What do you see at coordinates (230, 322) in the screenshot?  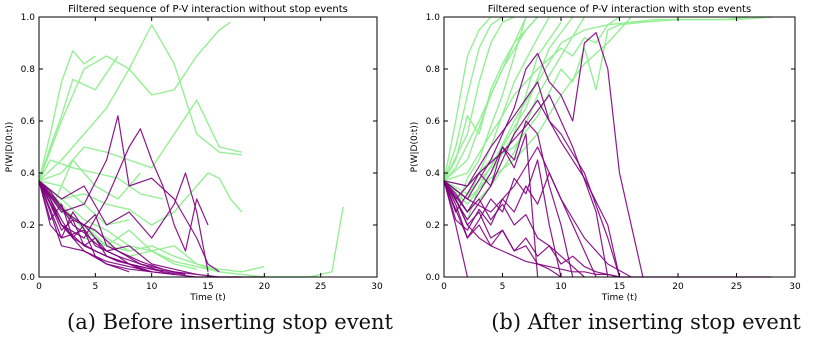 I see `caption-a: (a) Before inserting stop event` at bounding box center [230, 322].